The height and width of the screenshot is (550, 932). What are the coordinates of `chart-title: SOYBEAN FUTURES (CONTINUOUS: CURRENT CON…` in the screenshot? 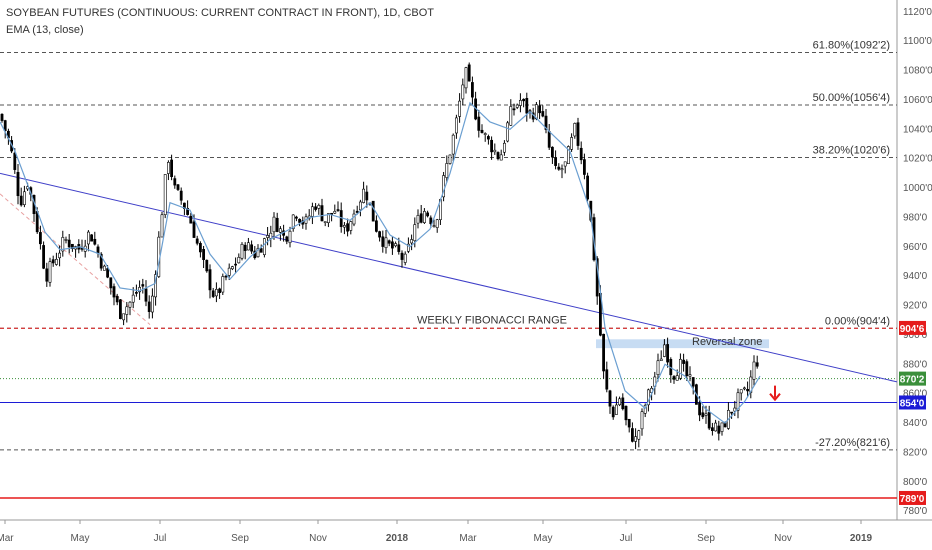 It's located at (220, 13).